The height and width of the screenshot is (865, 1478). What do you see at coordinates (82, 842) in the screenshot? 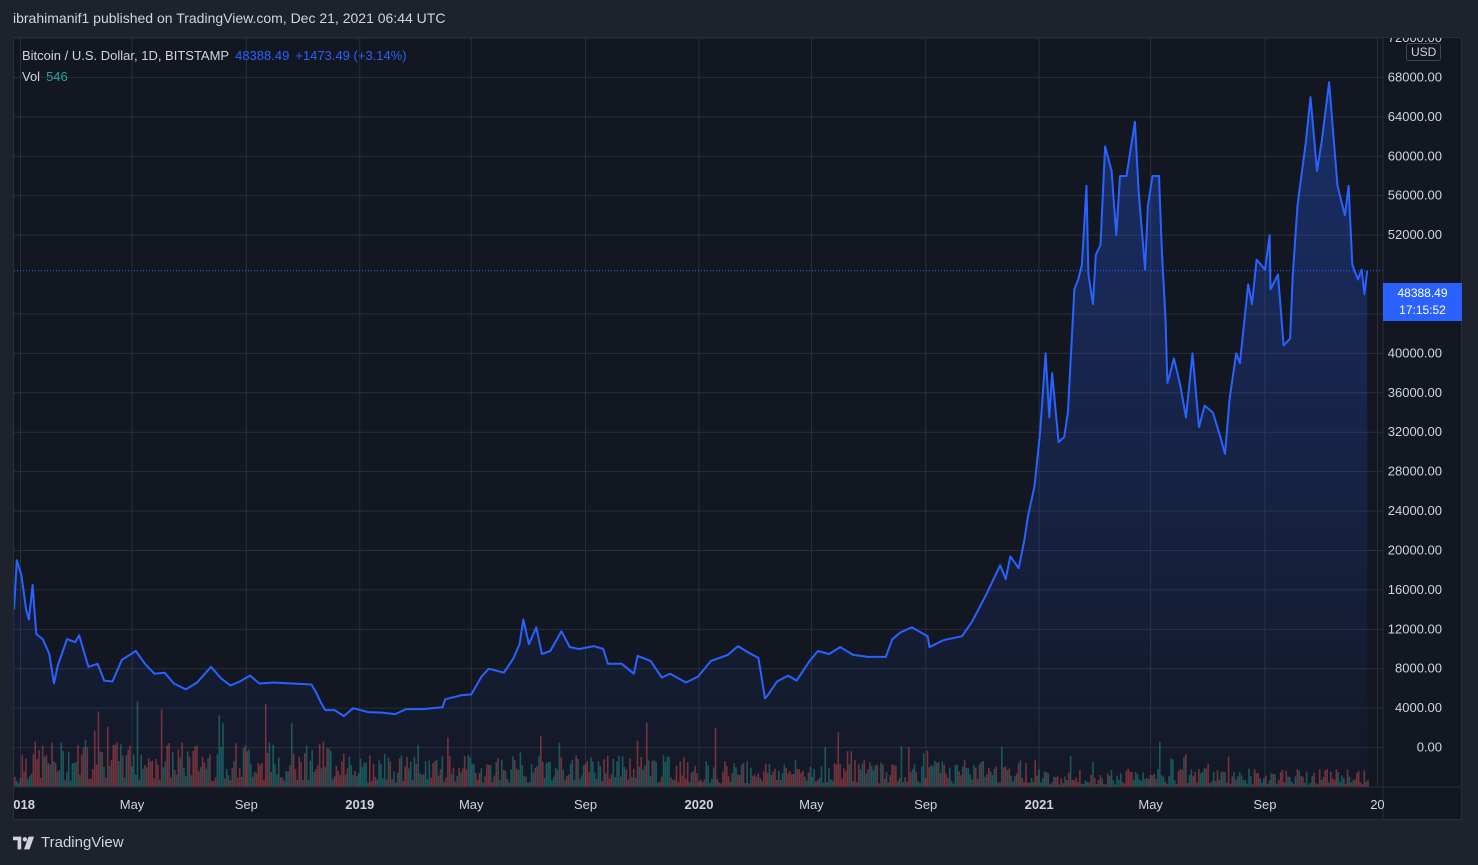
I see `tradingview-wordmark: TradingView` at bounding box center [82, 842].